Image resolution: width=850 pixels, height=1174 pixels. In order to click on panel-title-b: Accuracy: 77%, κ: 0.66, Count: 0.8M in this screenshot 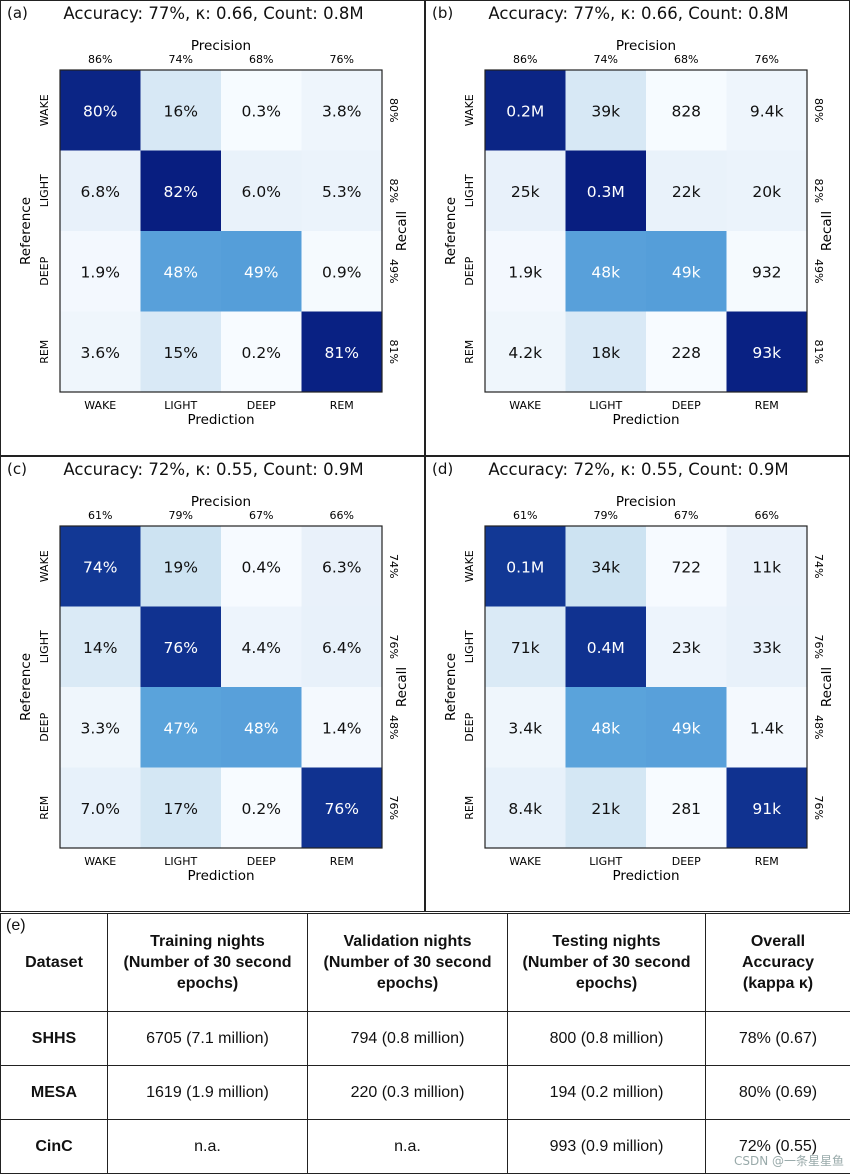, I will do `click(638, 13)`.